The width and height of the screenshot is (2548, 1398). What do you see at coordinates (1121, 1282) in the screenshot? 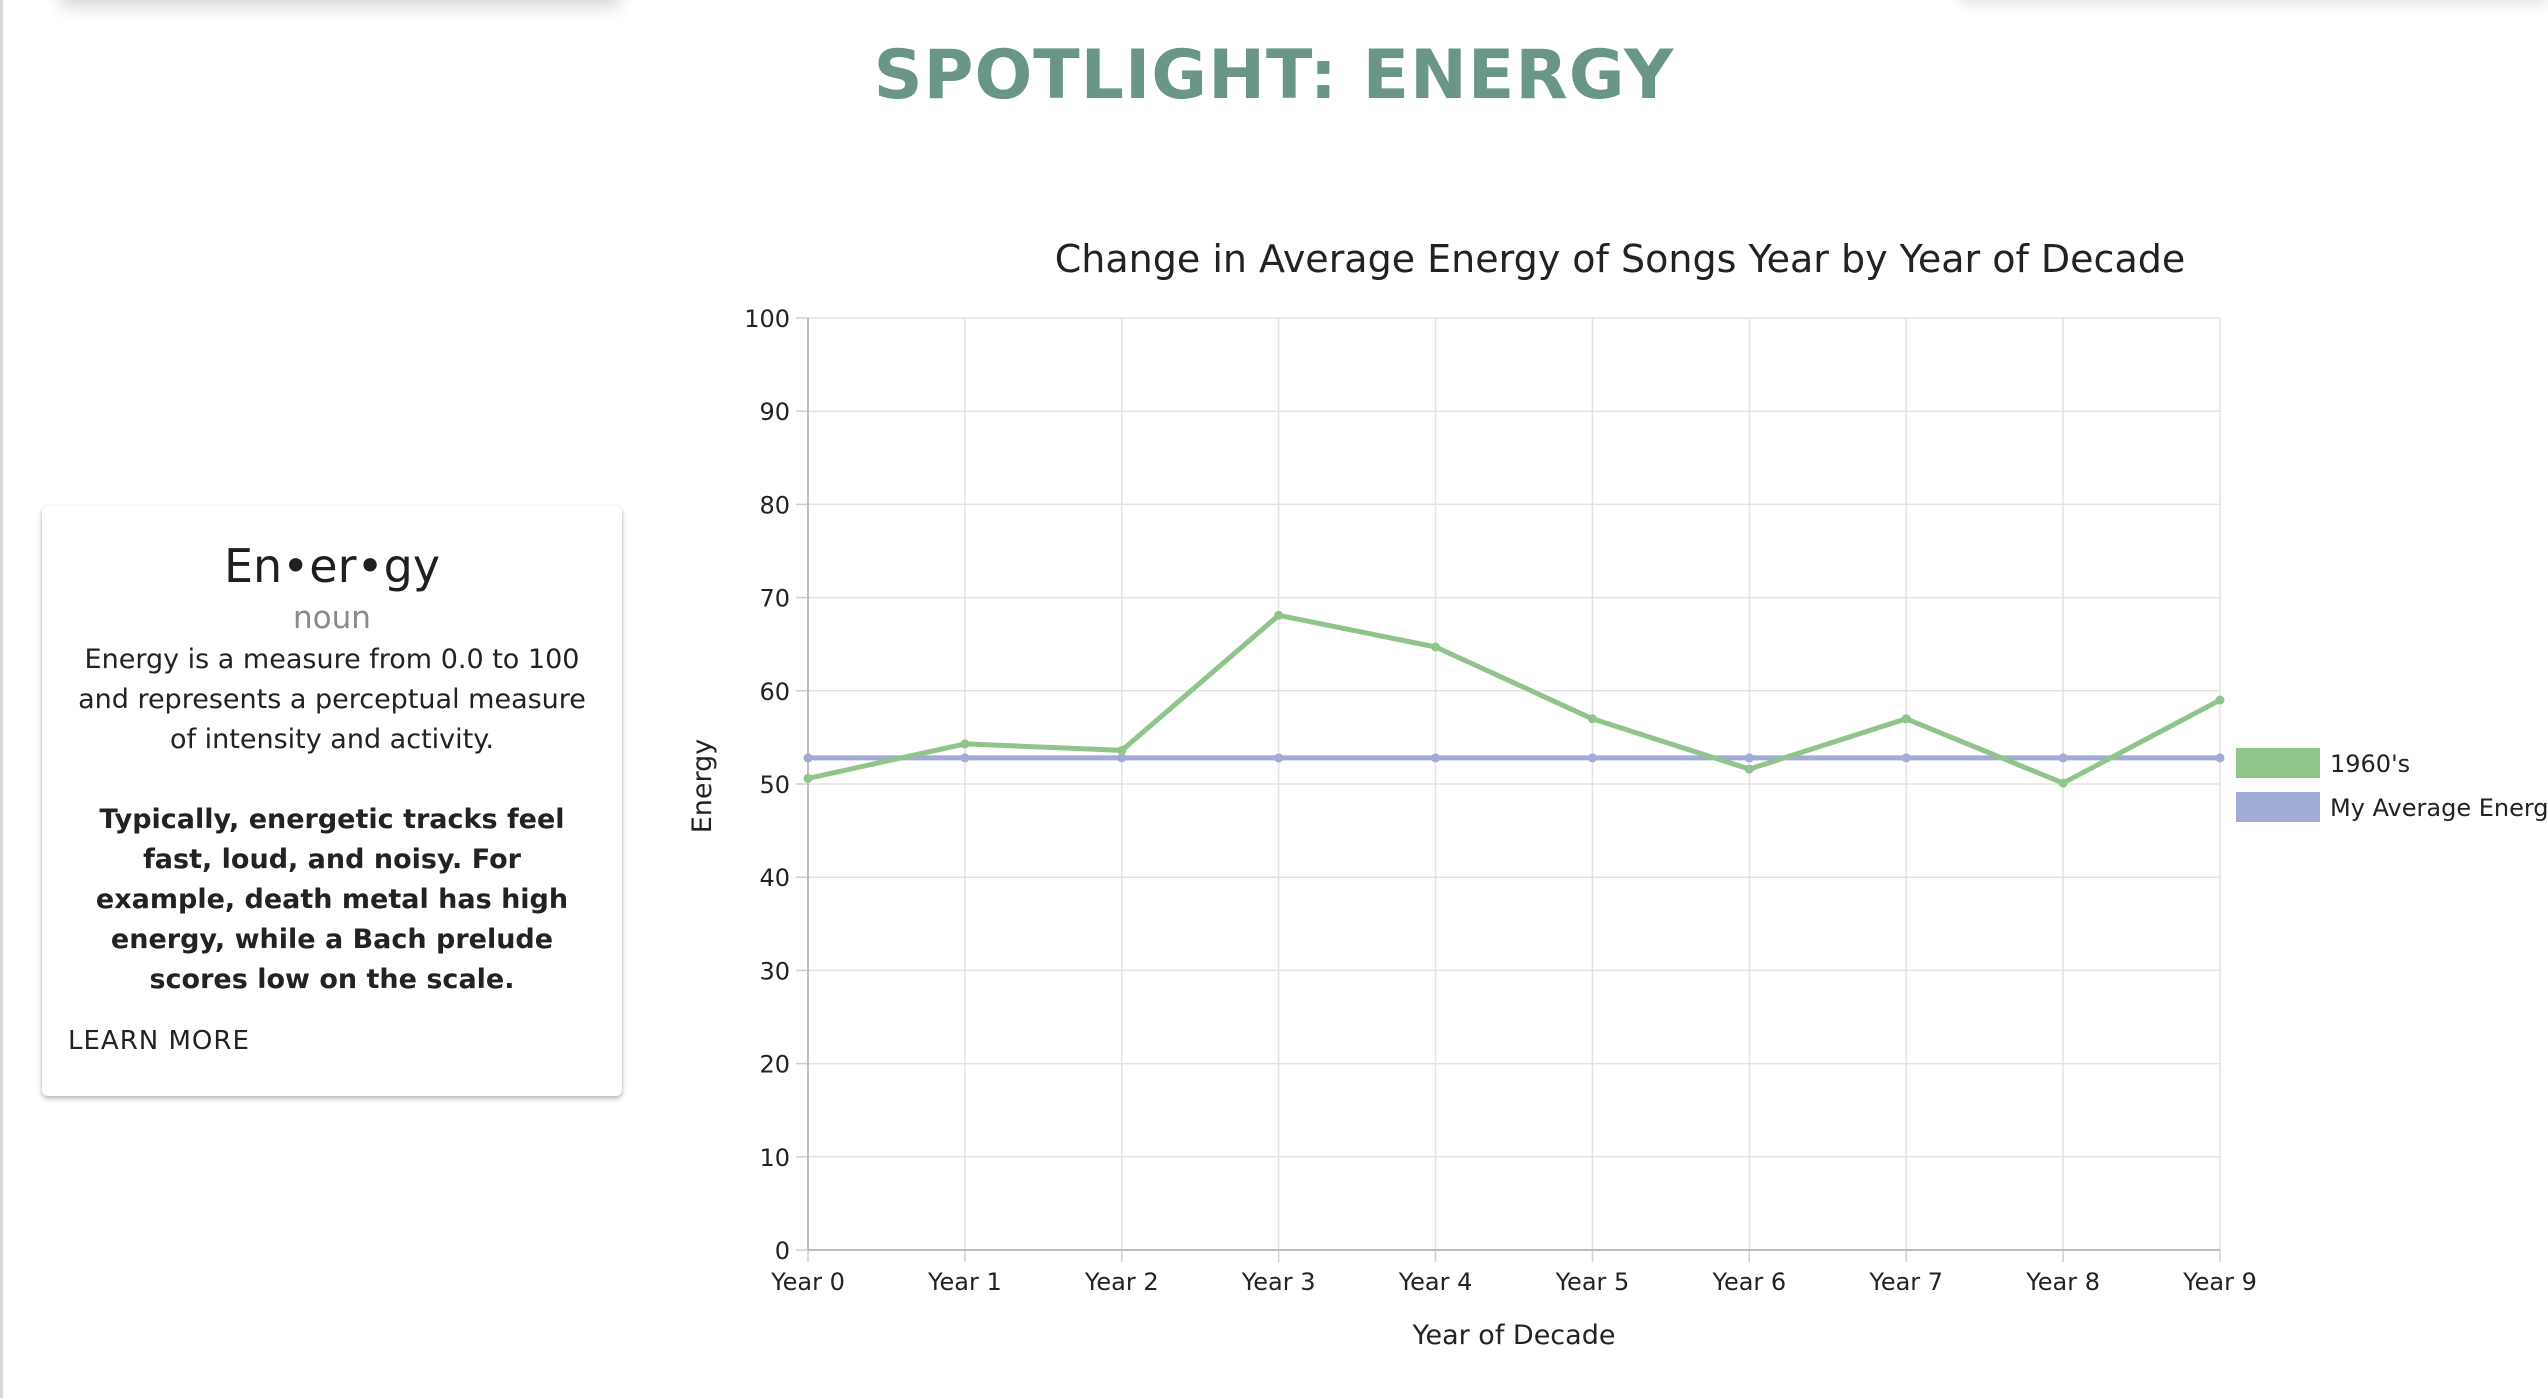
I see `x-tick-label: Year 2` at bounding box center [1121, 1282].